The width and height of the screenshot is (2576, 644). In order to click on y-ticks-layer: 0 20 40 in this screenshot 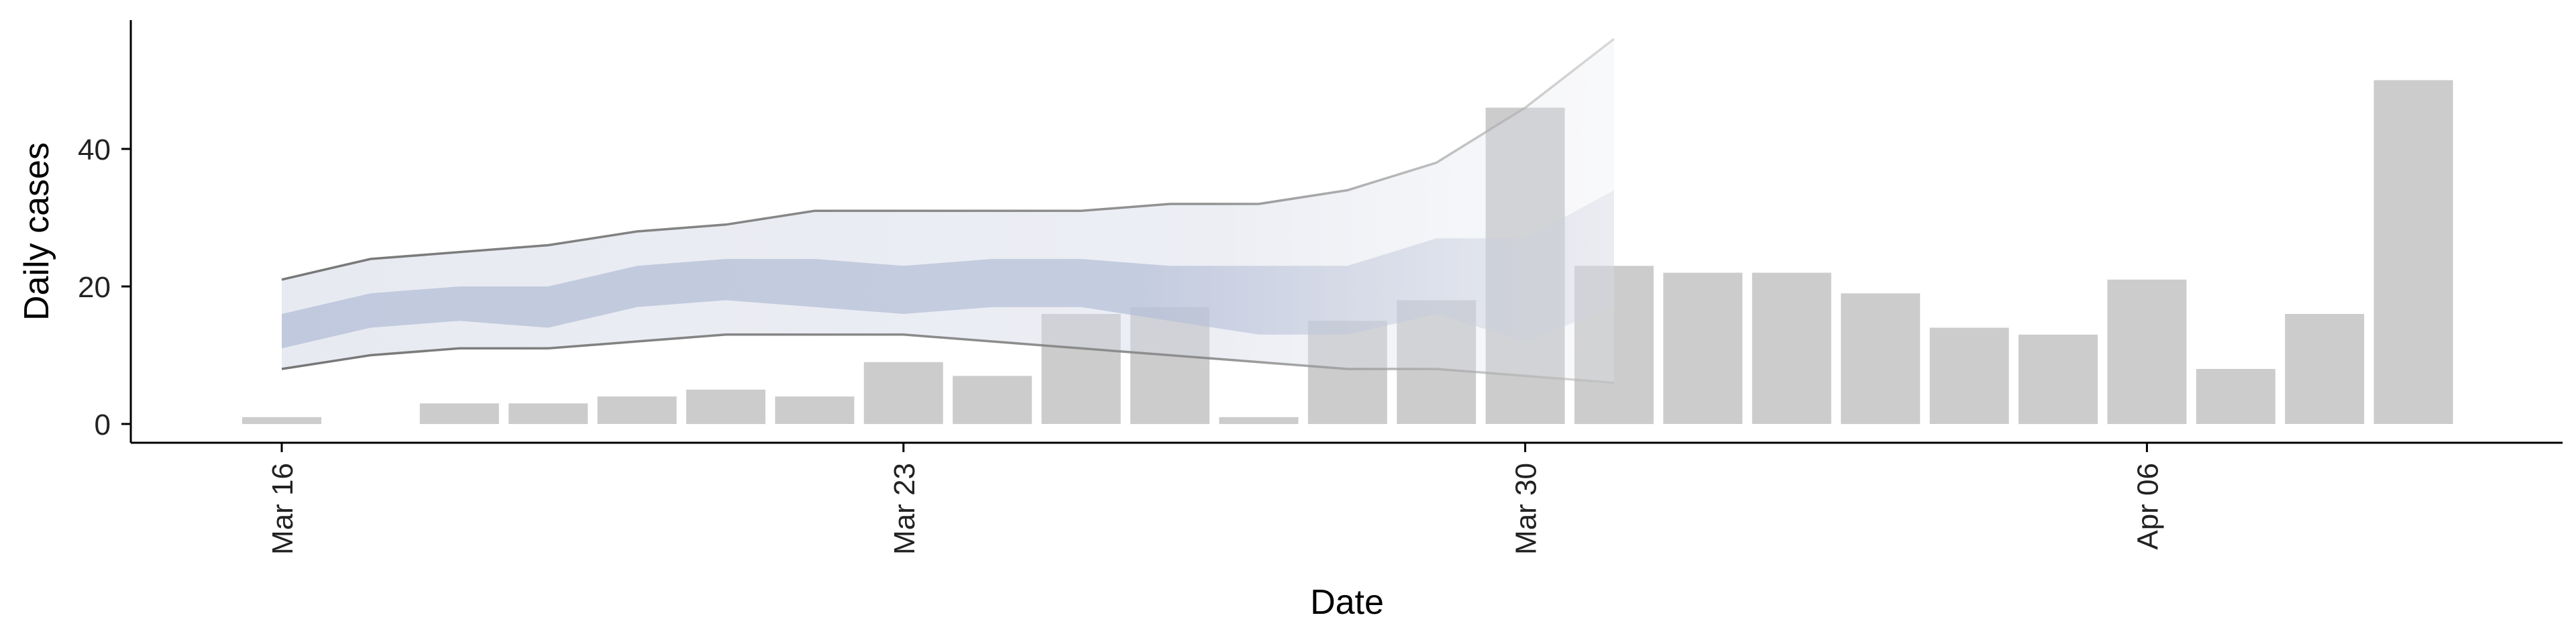, I will do `click(104, 287)`.